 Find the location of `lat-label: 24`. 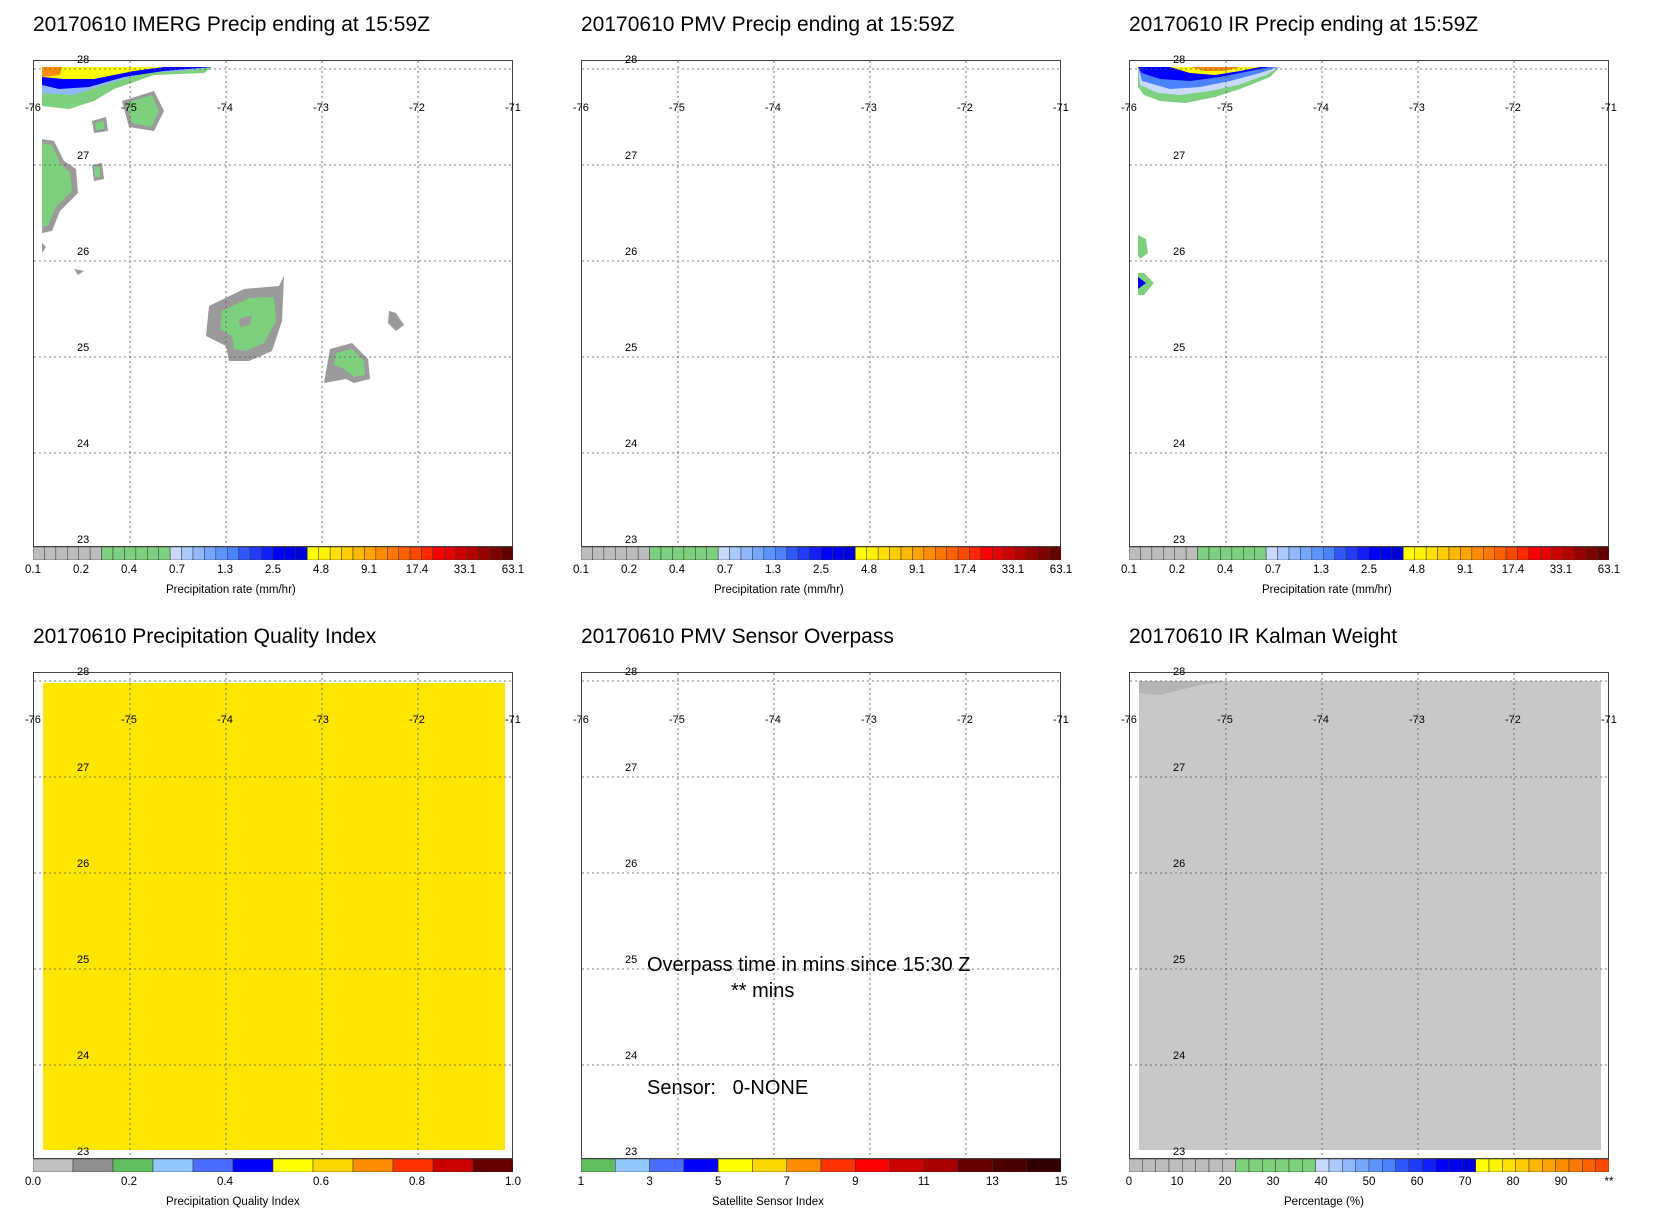

lat-label: 24 is located at coordinates (1179, 444).